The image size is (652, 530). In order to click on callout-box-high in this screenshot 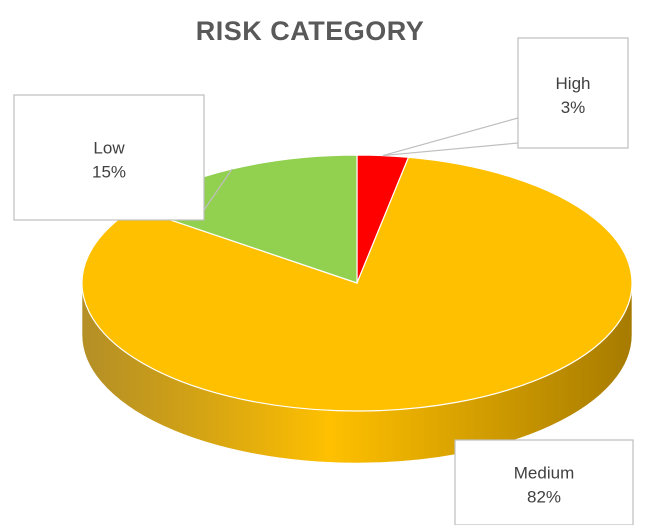, I will do `click(573, 93)`.